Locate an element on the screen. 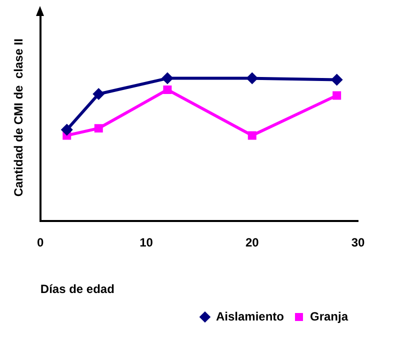  legend-label: Granja is located at coordinates (329, 316).